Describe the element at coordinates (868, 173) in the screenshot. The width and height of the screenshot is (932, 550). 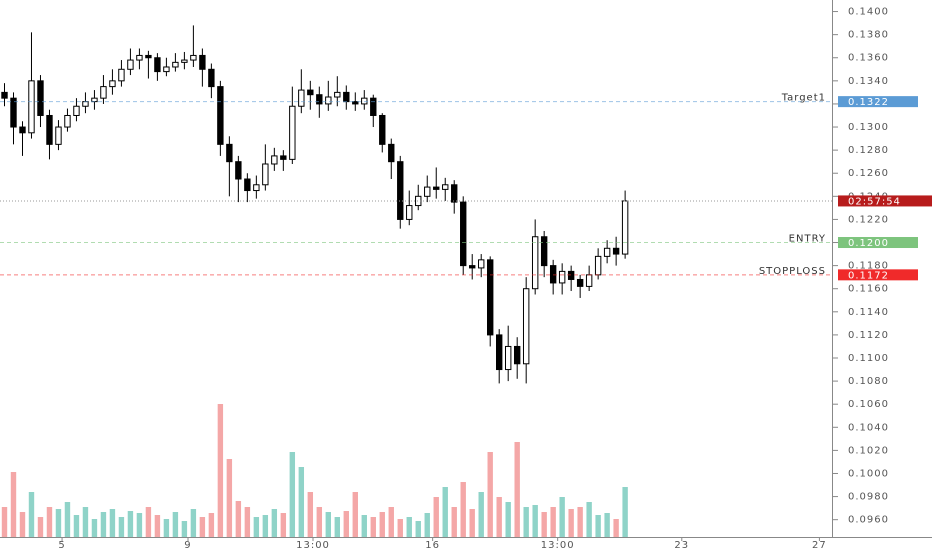
I see `y-tick-label: 0.1260` at that location.